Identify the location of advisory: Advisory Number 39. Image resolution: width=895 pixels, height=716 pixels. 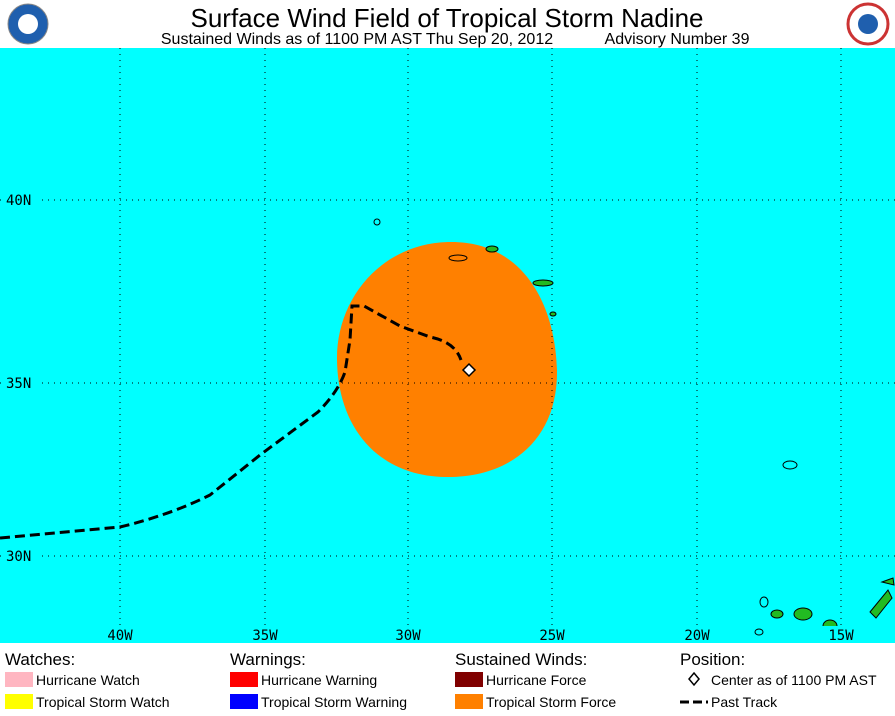
(677, 39).